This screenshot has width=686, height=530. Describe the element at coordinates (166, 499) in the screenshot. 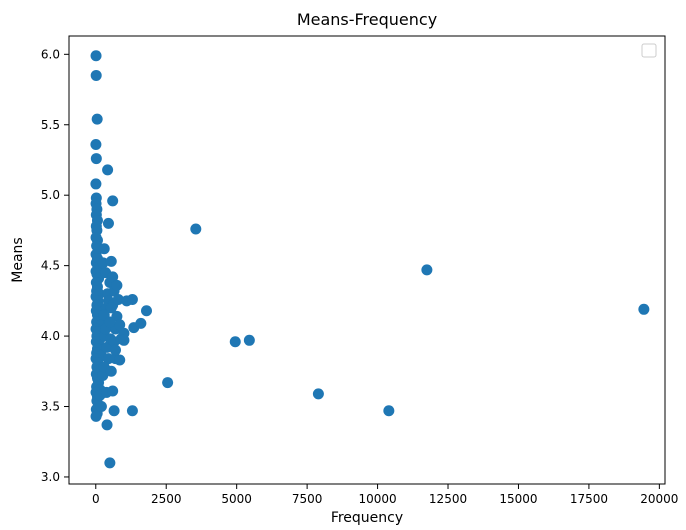

I see `x-tick-label: 2500` at that location.